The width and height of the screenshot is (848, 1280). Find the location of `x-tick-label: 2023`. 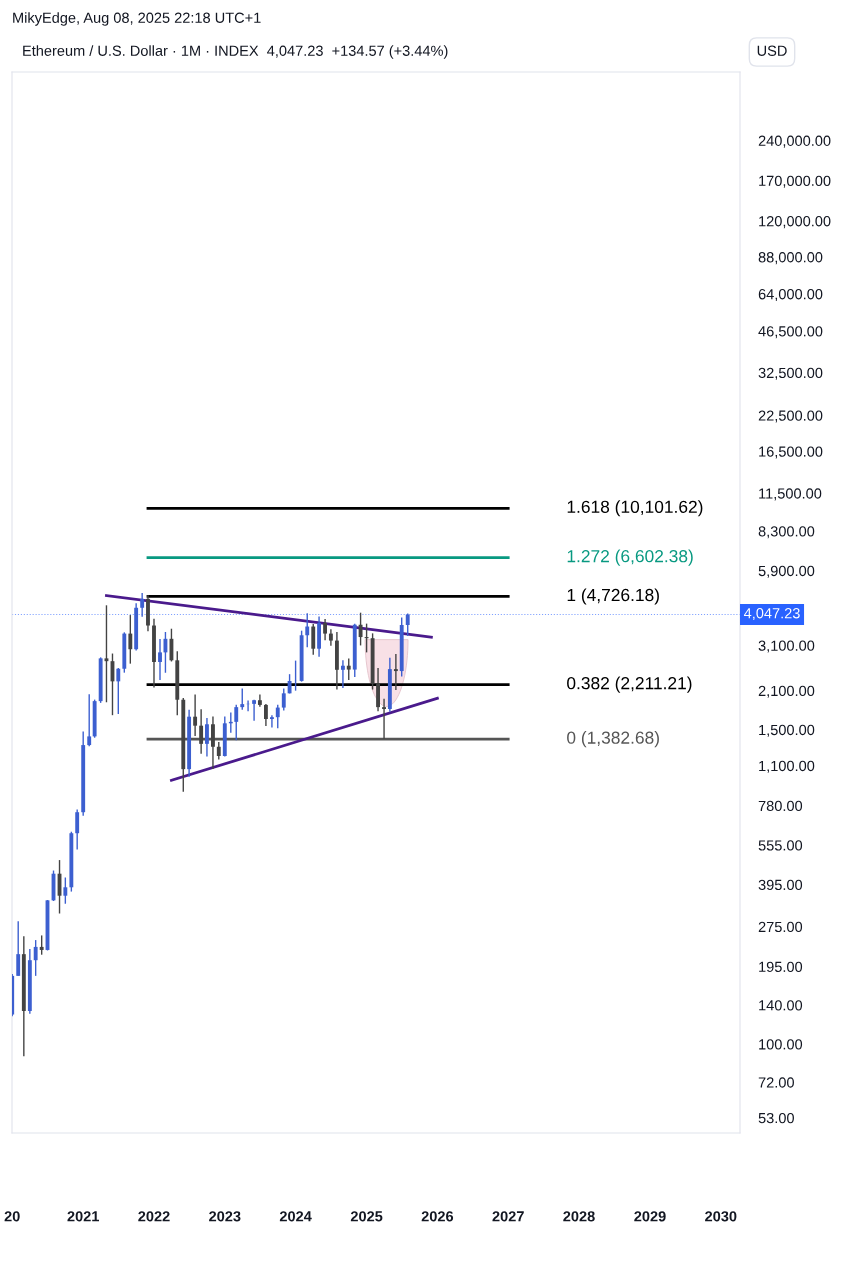

x-tick-label: 2023 is located at coordinates (225, 1216).